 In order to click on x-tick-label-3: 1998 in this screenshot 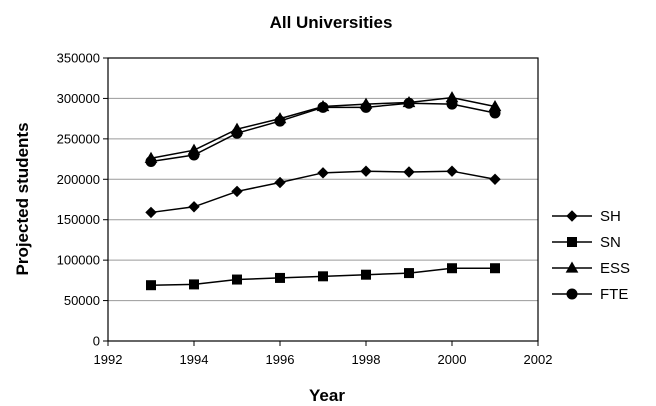, I will do `click(366, 359)`.